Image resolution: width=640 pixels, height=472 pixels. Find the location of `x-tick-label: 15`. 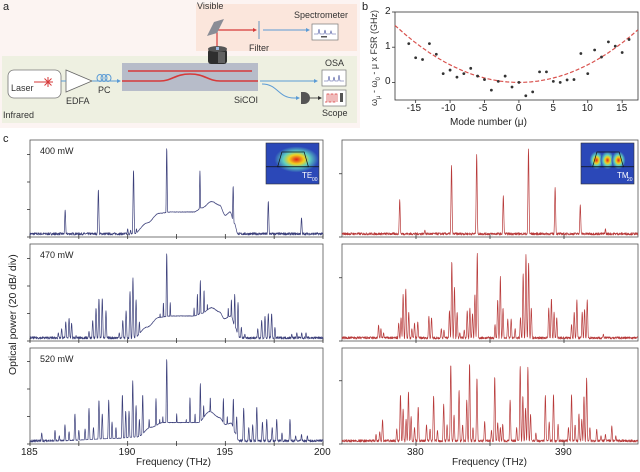

x-tick-label: 15 is located at coordinates (622, 108).